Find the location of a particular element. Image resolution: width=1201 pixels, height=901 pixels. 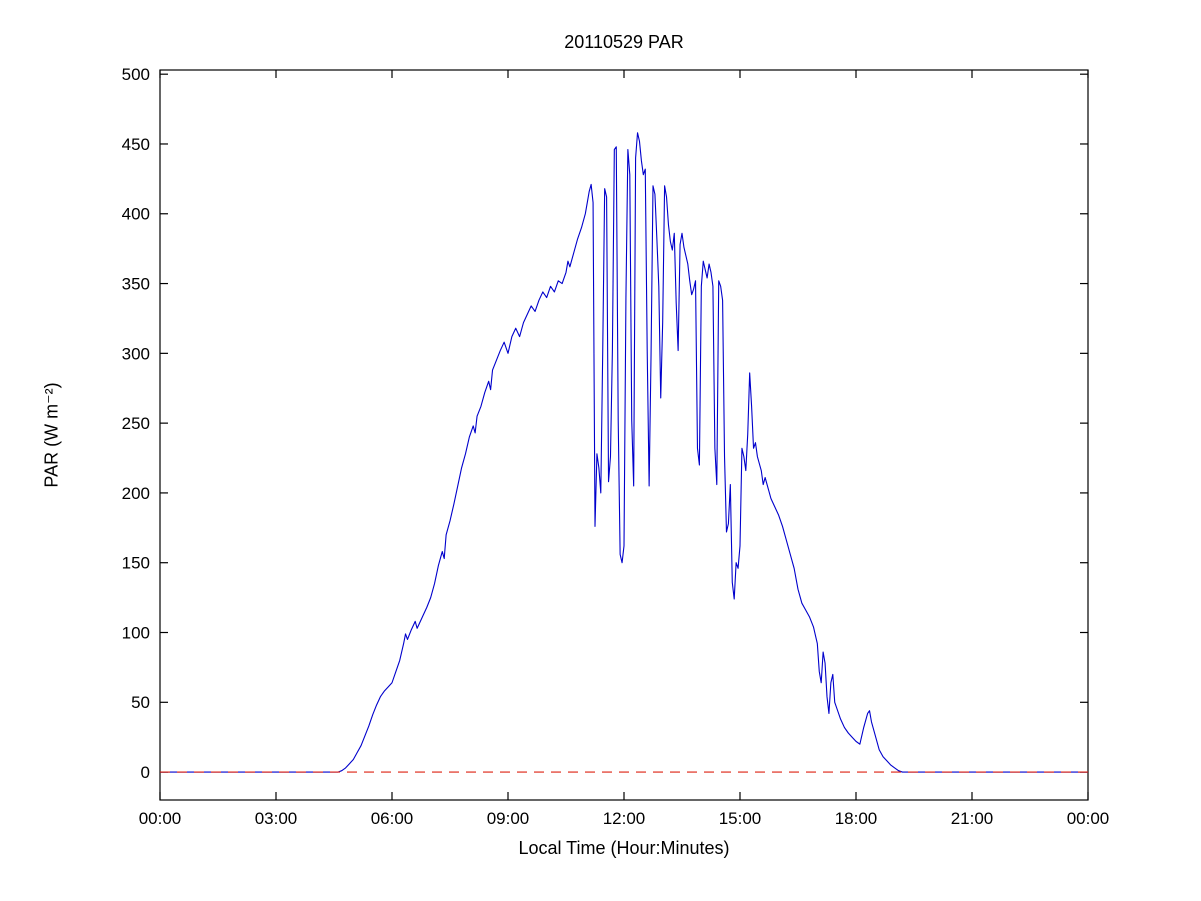

x-tick-label: 09:00 is located at coordinates (508, 818).